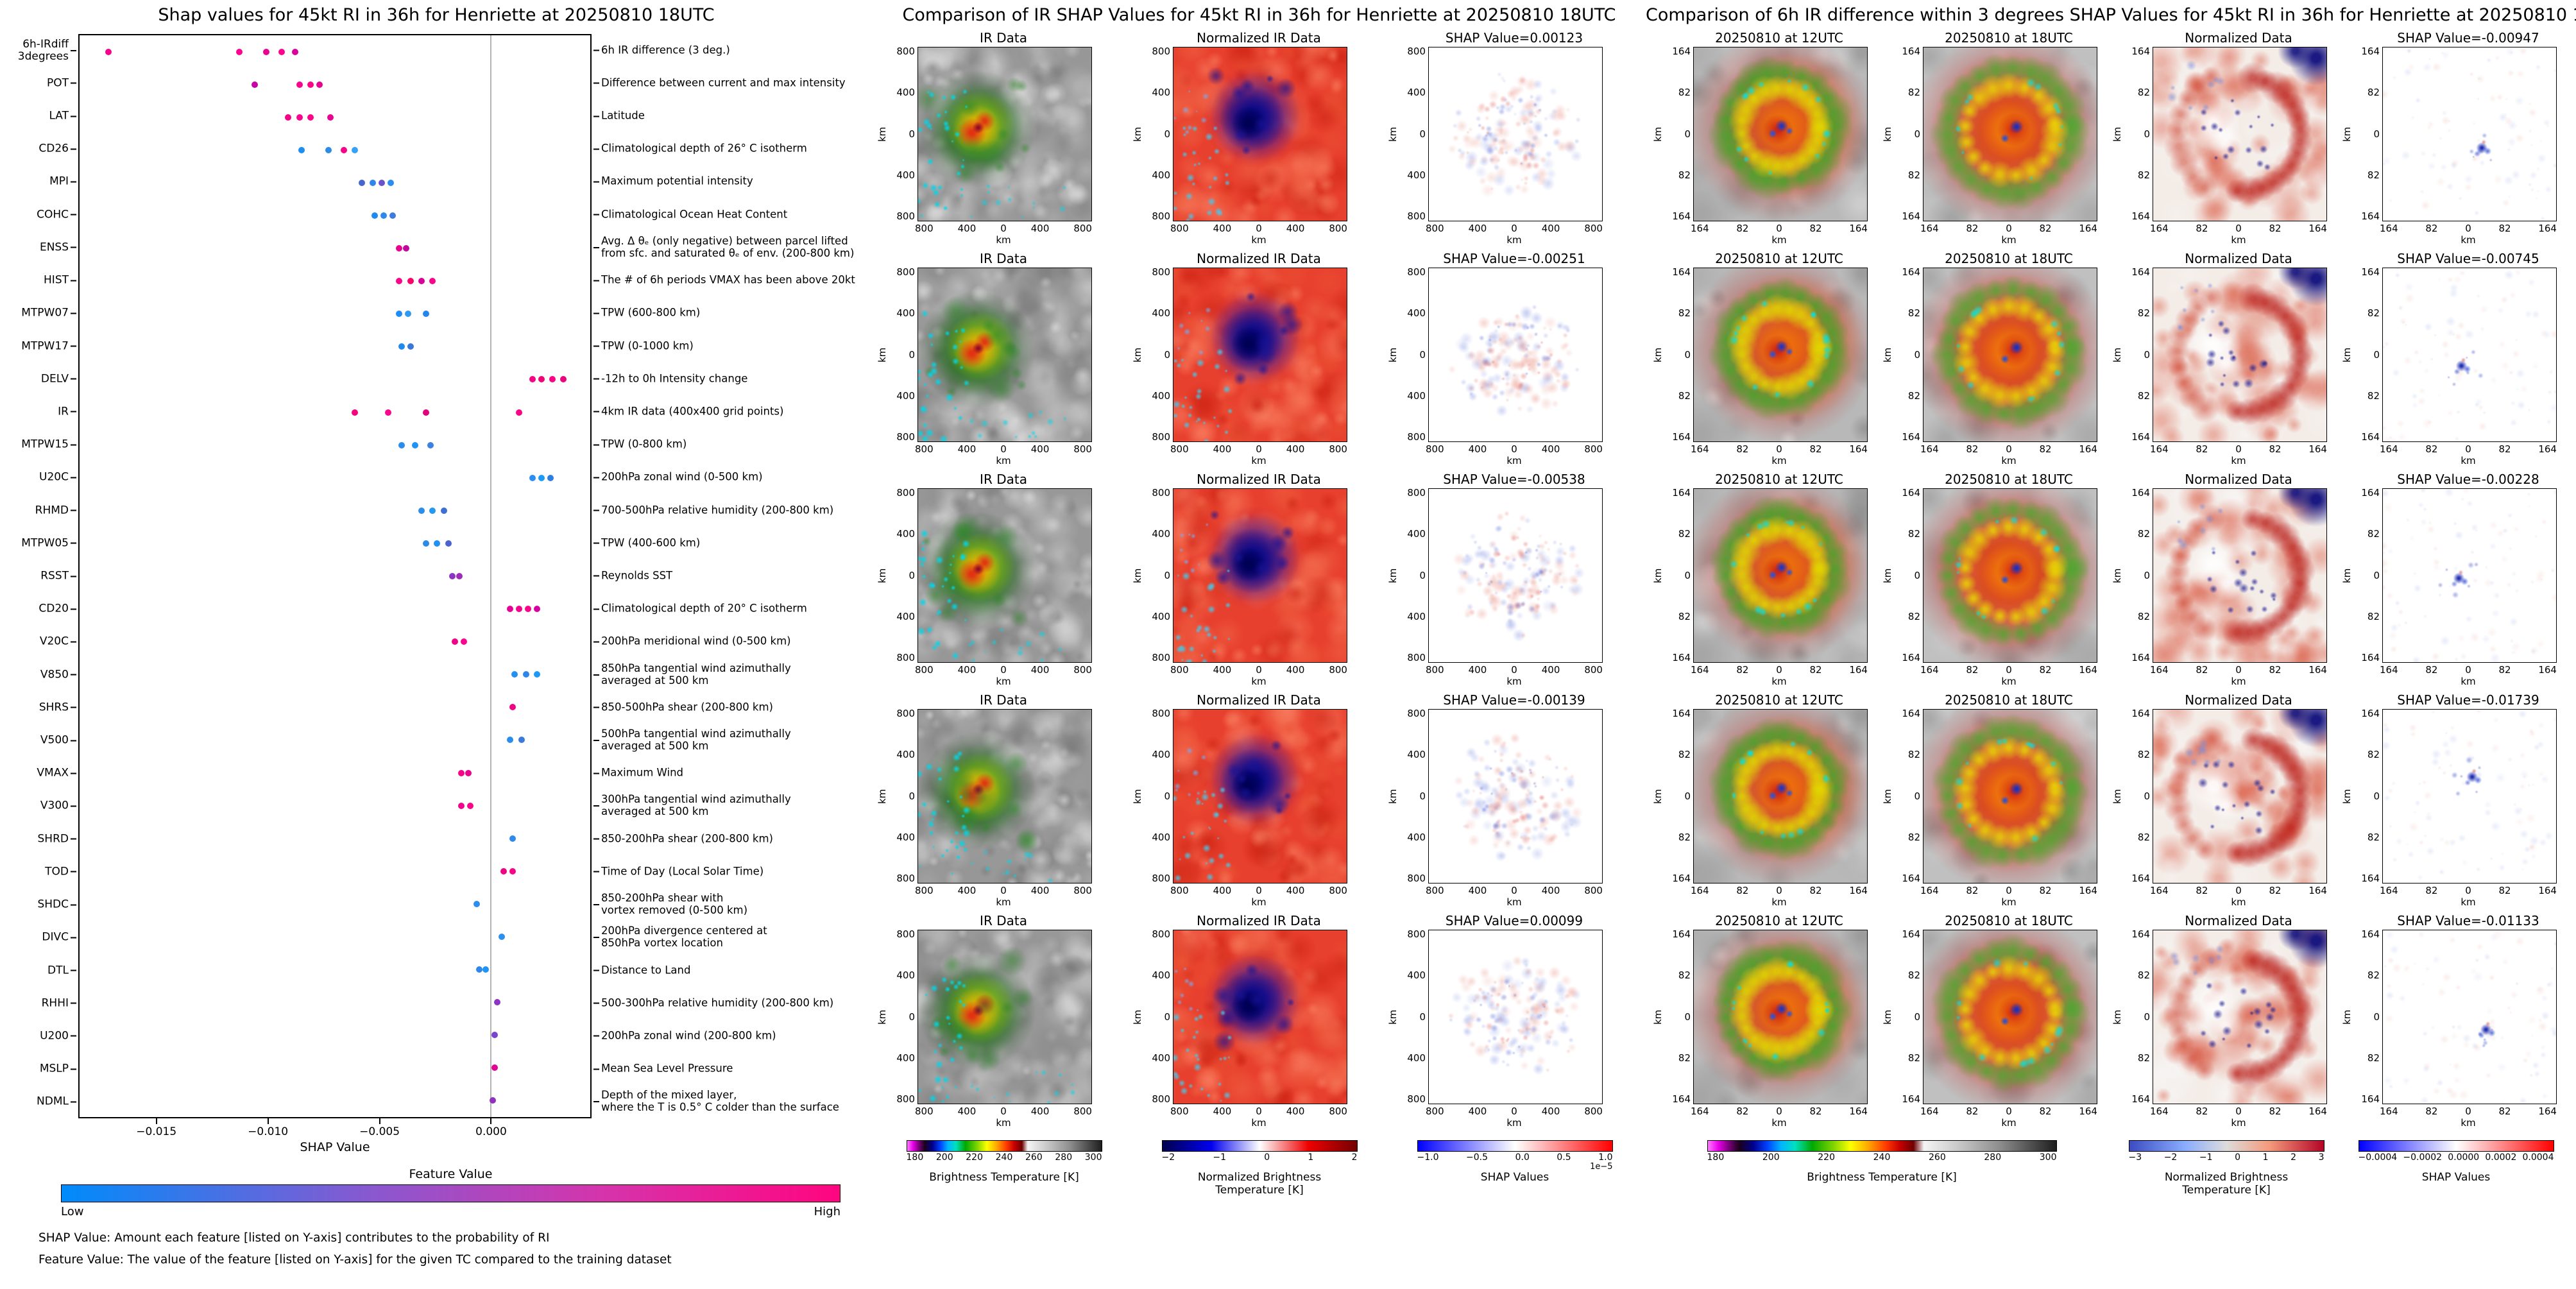  I want to click on feature-value-colorbar-title: Feature Value, so click(451, 1174).